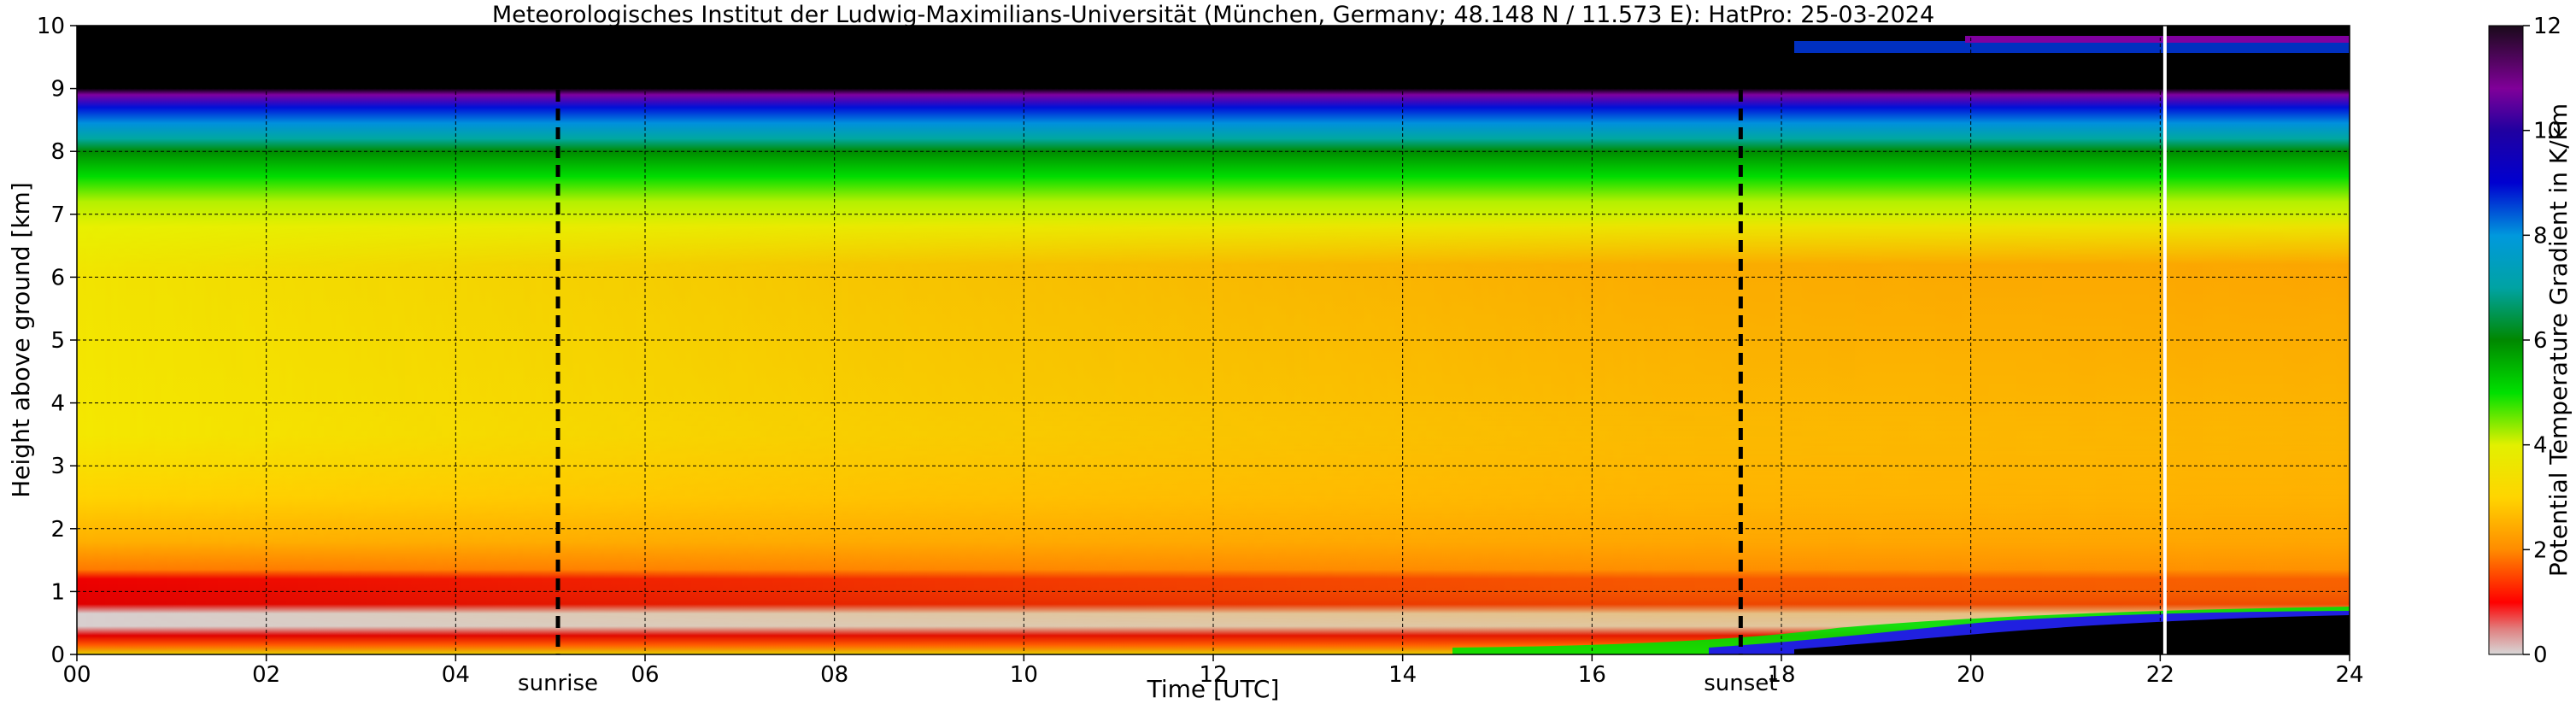 This screenshot has width=2576, height=704. I want to click on x-tick-label: 16, so click(1592, 675).